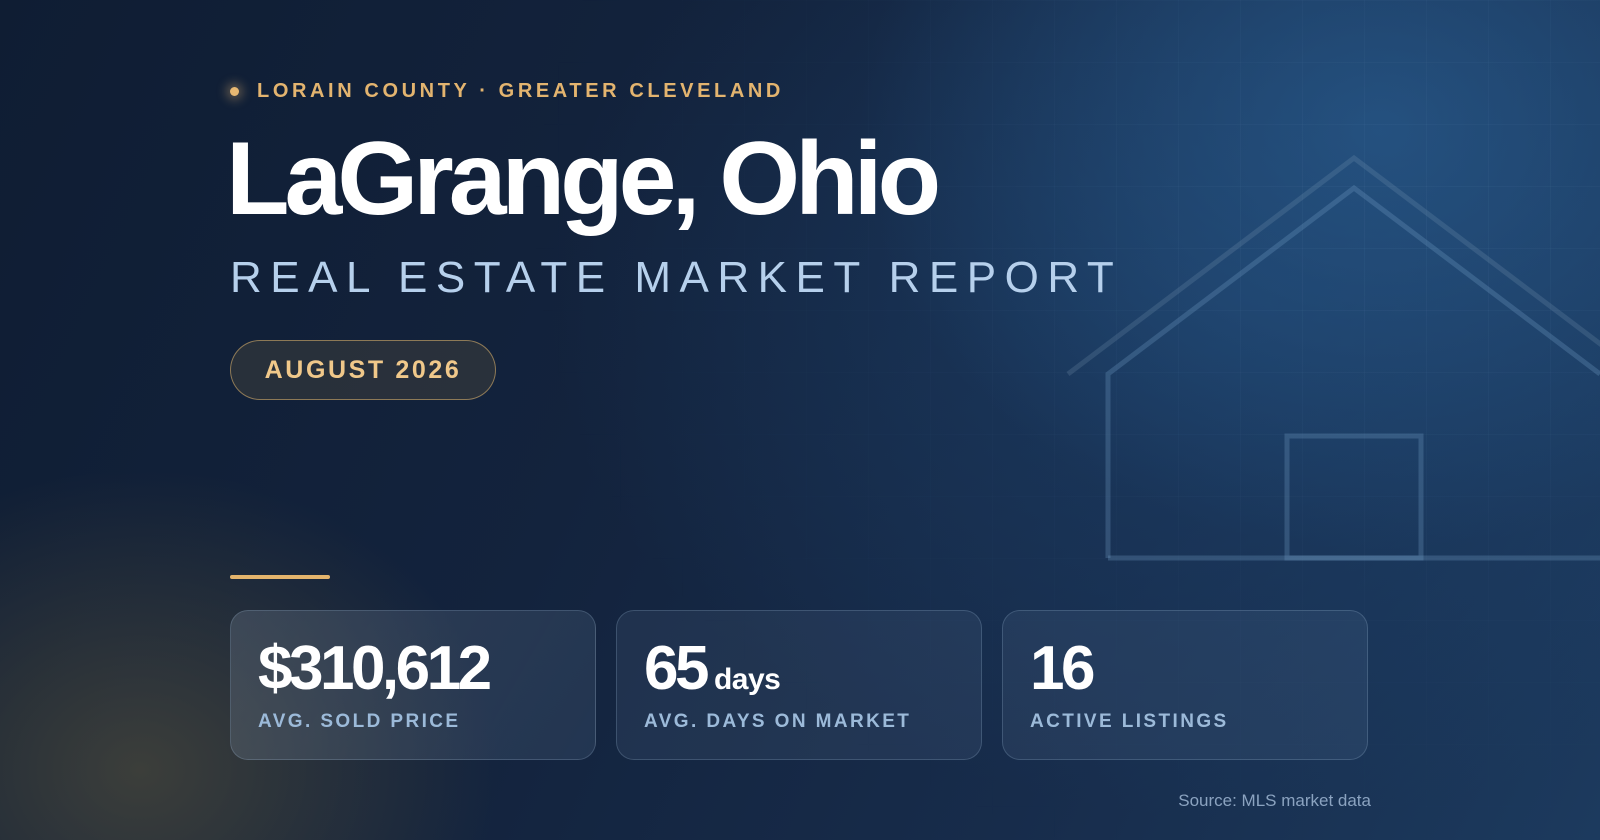 Image resolution: width=1600 pixels, height=840 pixels. Describe the element at coordinates (676, 277) in the screenshot. I see `report-subtitle: REAL ESTATE MARKET REPORT` at that location.